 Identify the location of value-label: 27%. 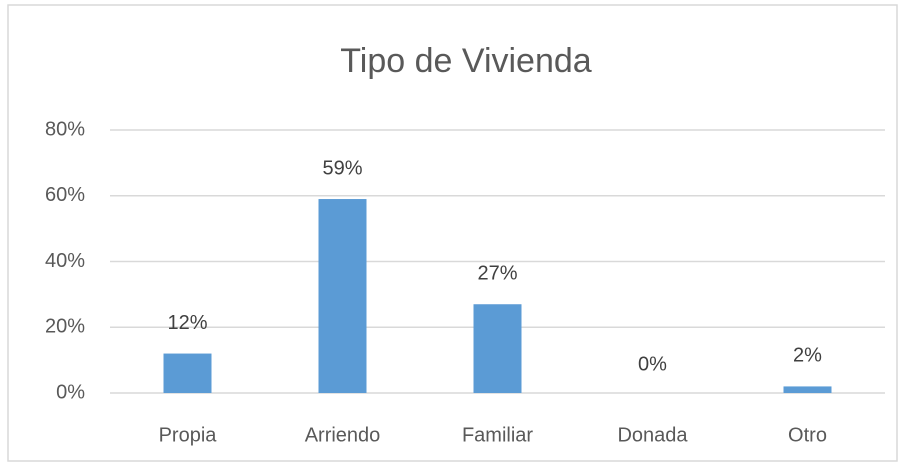
(497, 274).